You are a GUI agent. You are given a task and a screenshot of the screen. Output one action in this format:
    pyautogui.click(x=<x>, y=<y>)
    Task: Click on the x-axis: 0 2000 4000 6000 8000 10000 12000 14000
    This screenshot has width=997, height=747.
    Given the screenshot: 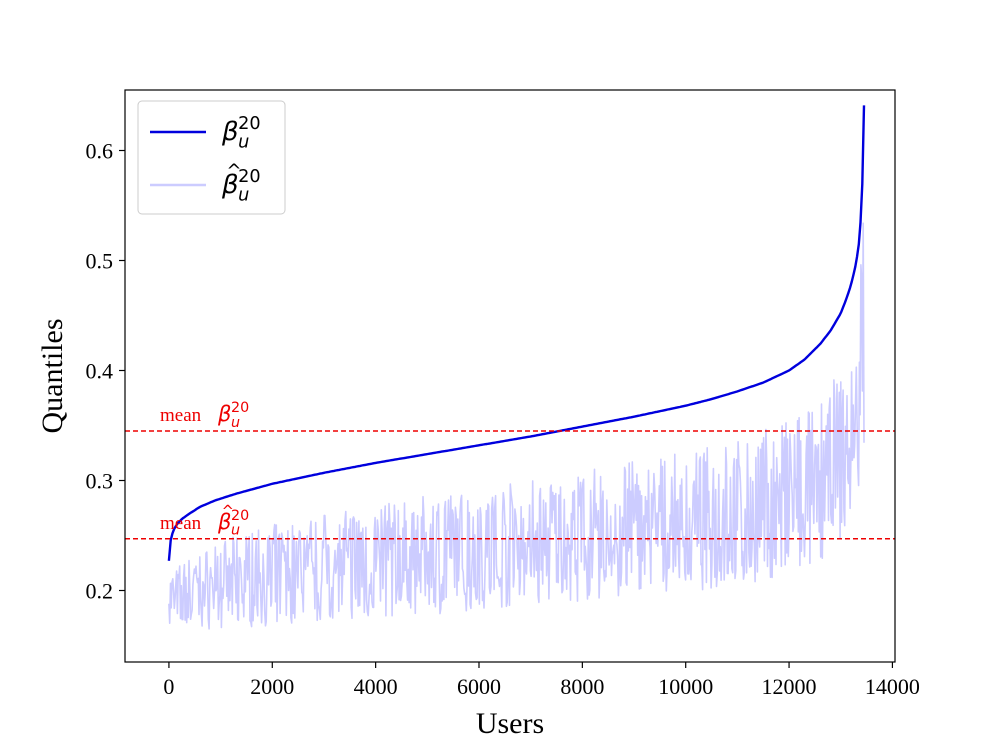 What is the action you would take?
    pyautogui.click(x=541, y=680)
    